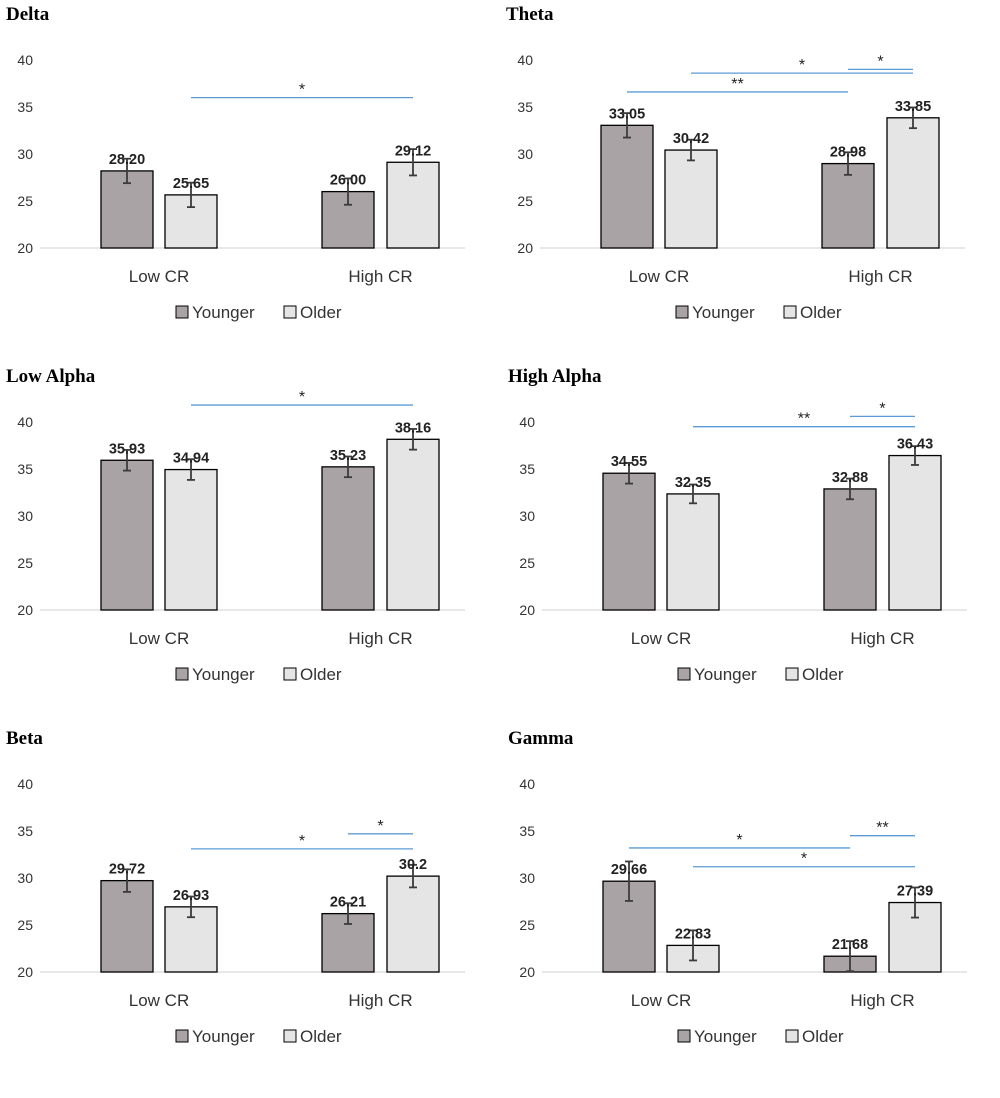 Image resolution: width=1000 pixels, height=1098 pixels. Describe the element at coordinates (850, 945) in the screenshot. I see `data-label: 21.68` at that location.